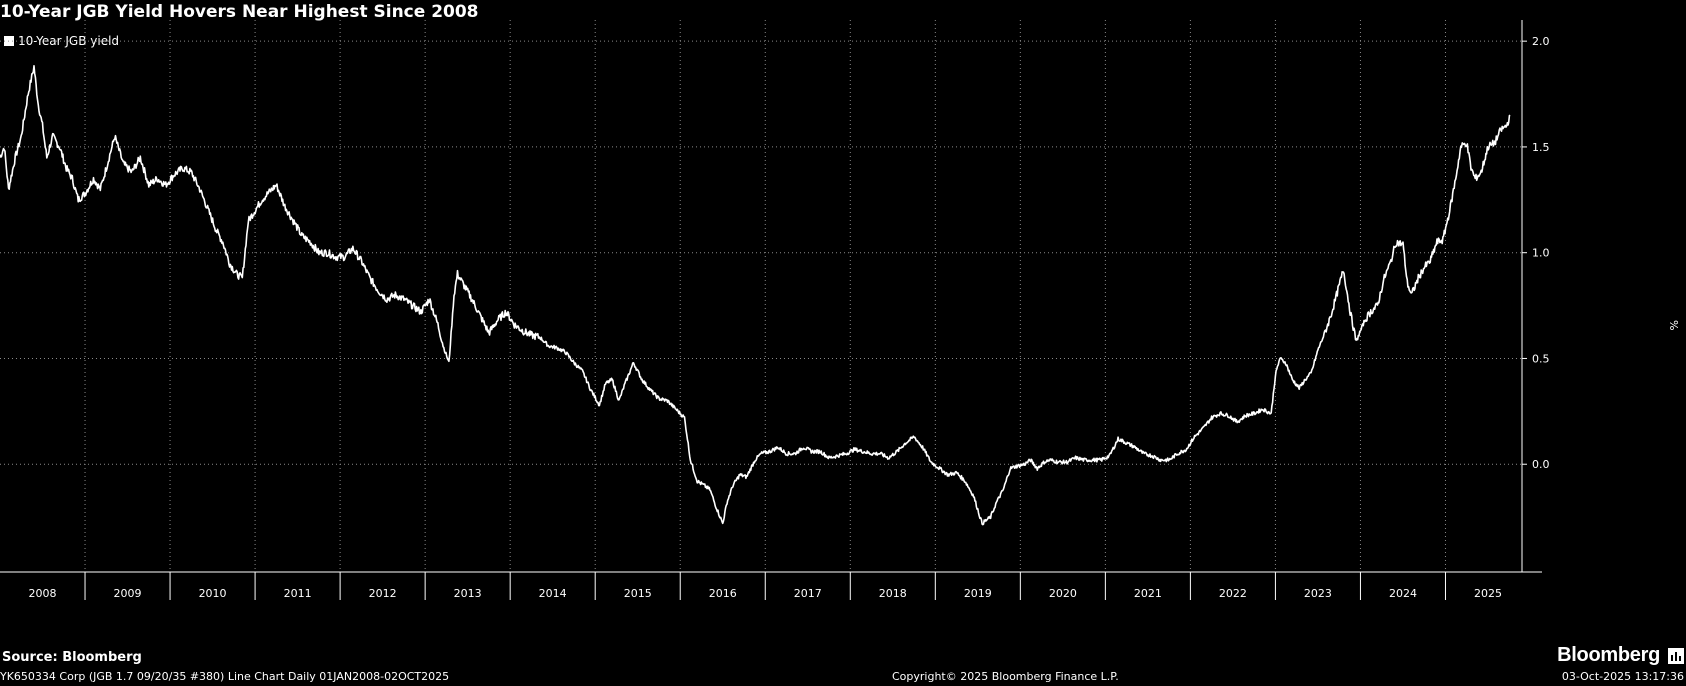  Describe the element at coordinates (1673, 325) in the screenshot. I see `y-axis-label: %` at that location.